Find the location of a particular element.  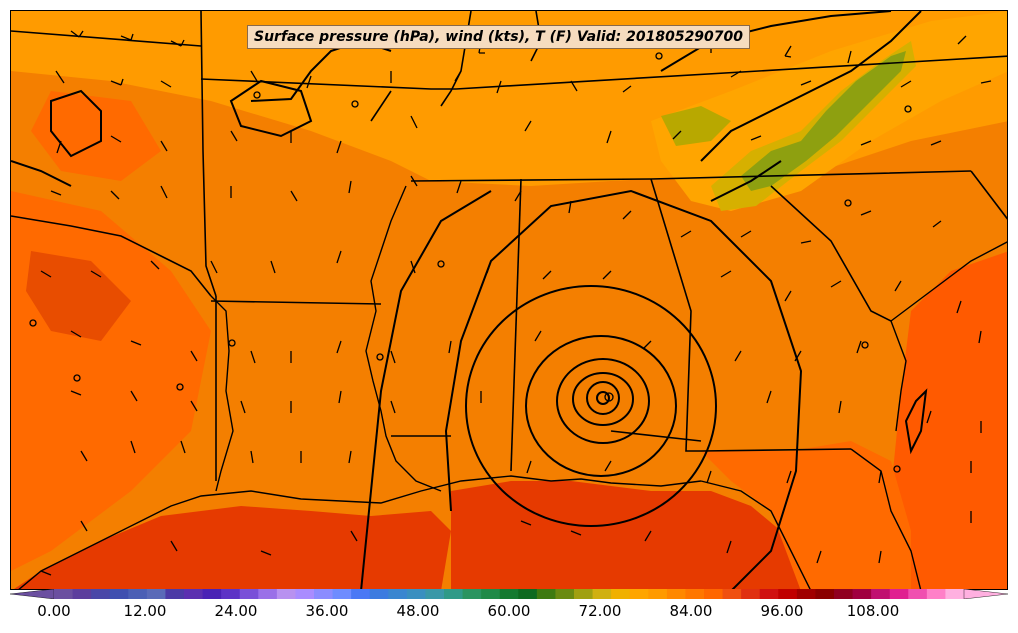

colorbar-tick-label: 96.00 is located at coordinates (782, 611).